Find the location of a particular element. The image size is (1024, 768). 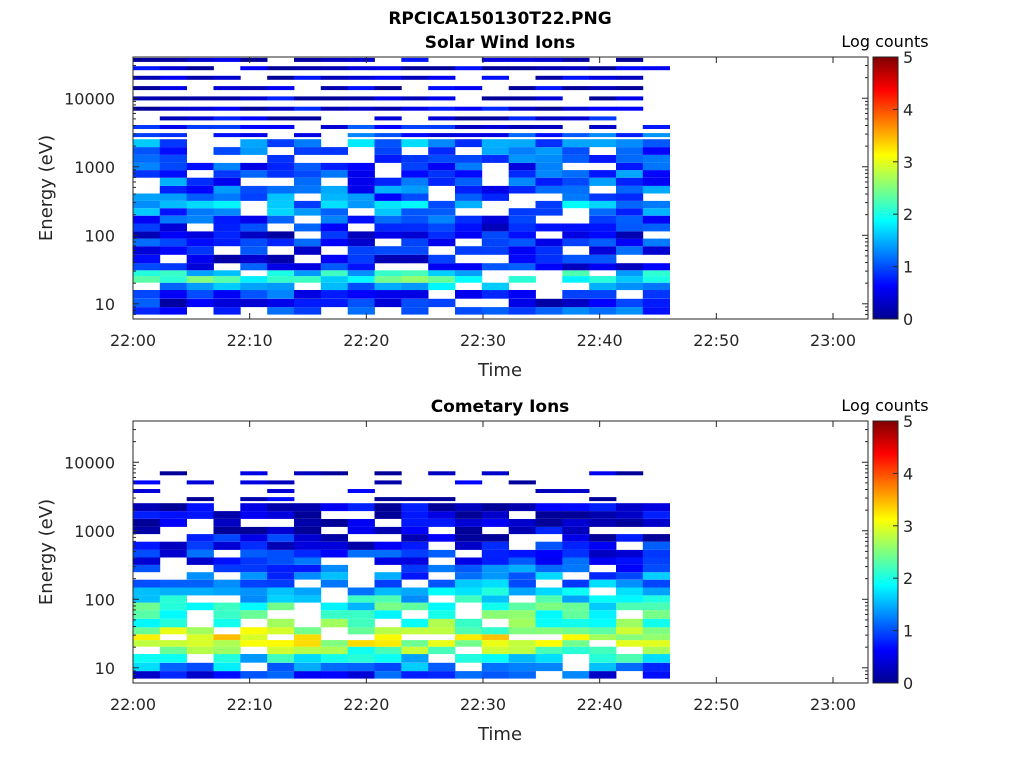

y-tick-label: 10000 is located at coordinates (89, 98).